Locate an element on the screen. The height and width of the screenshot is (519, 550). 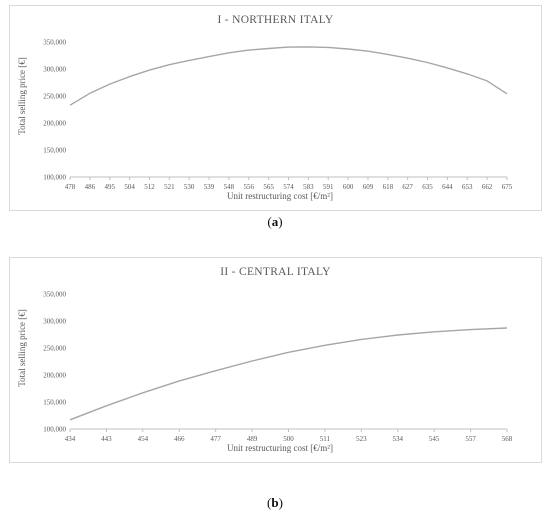
caption-label: a is located at coordinates (275, 221).